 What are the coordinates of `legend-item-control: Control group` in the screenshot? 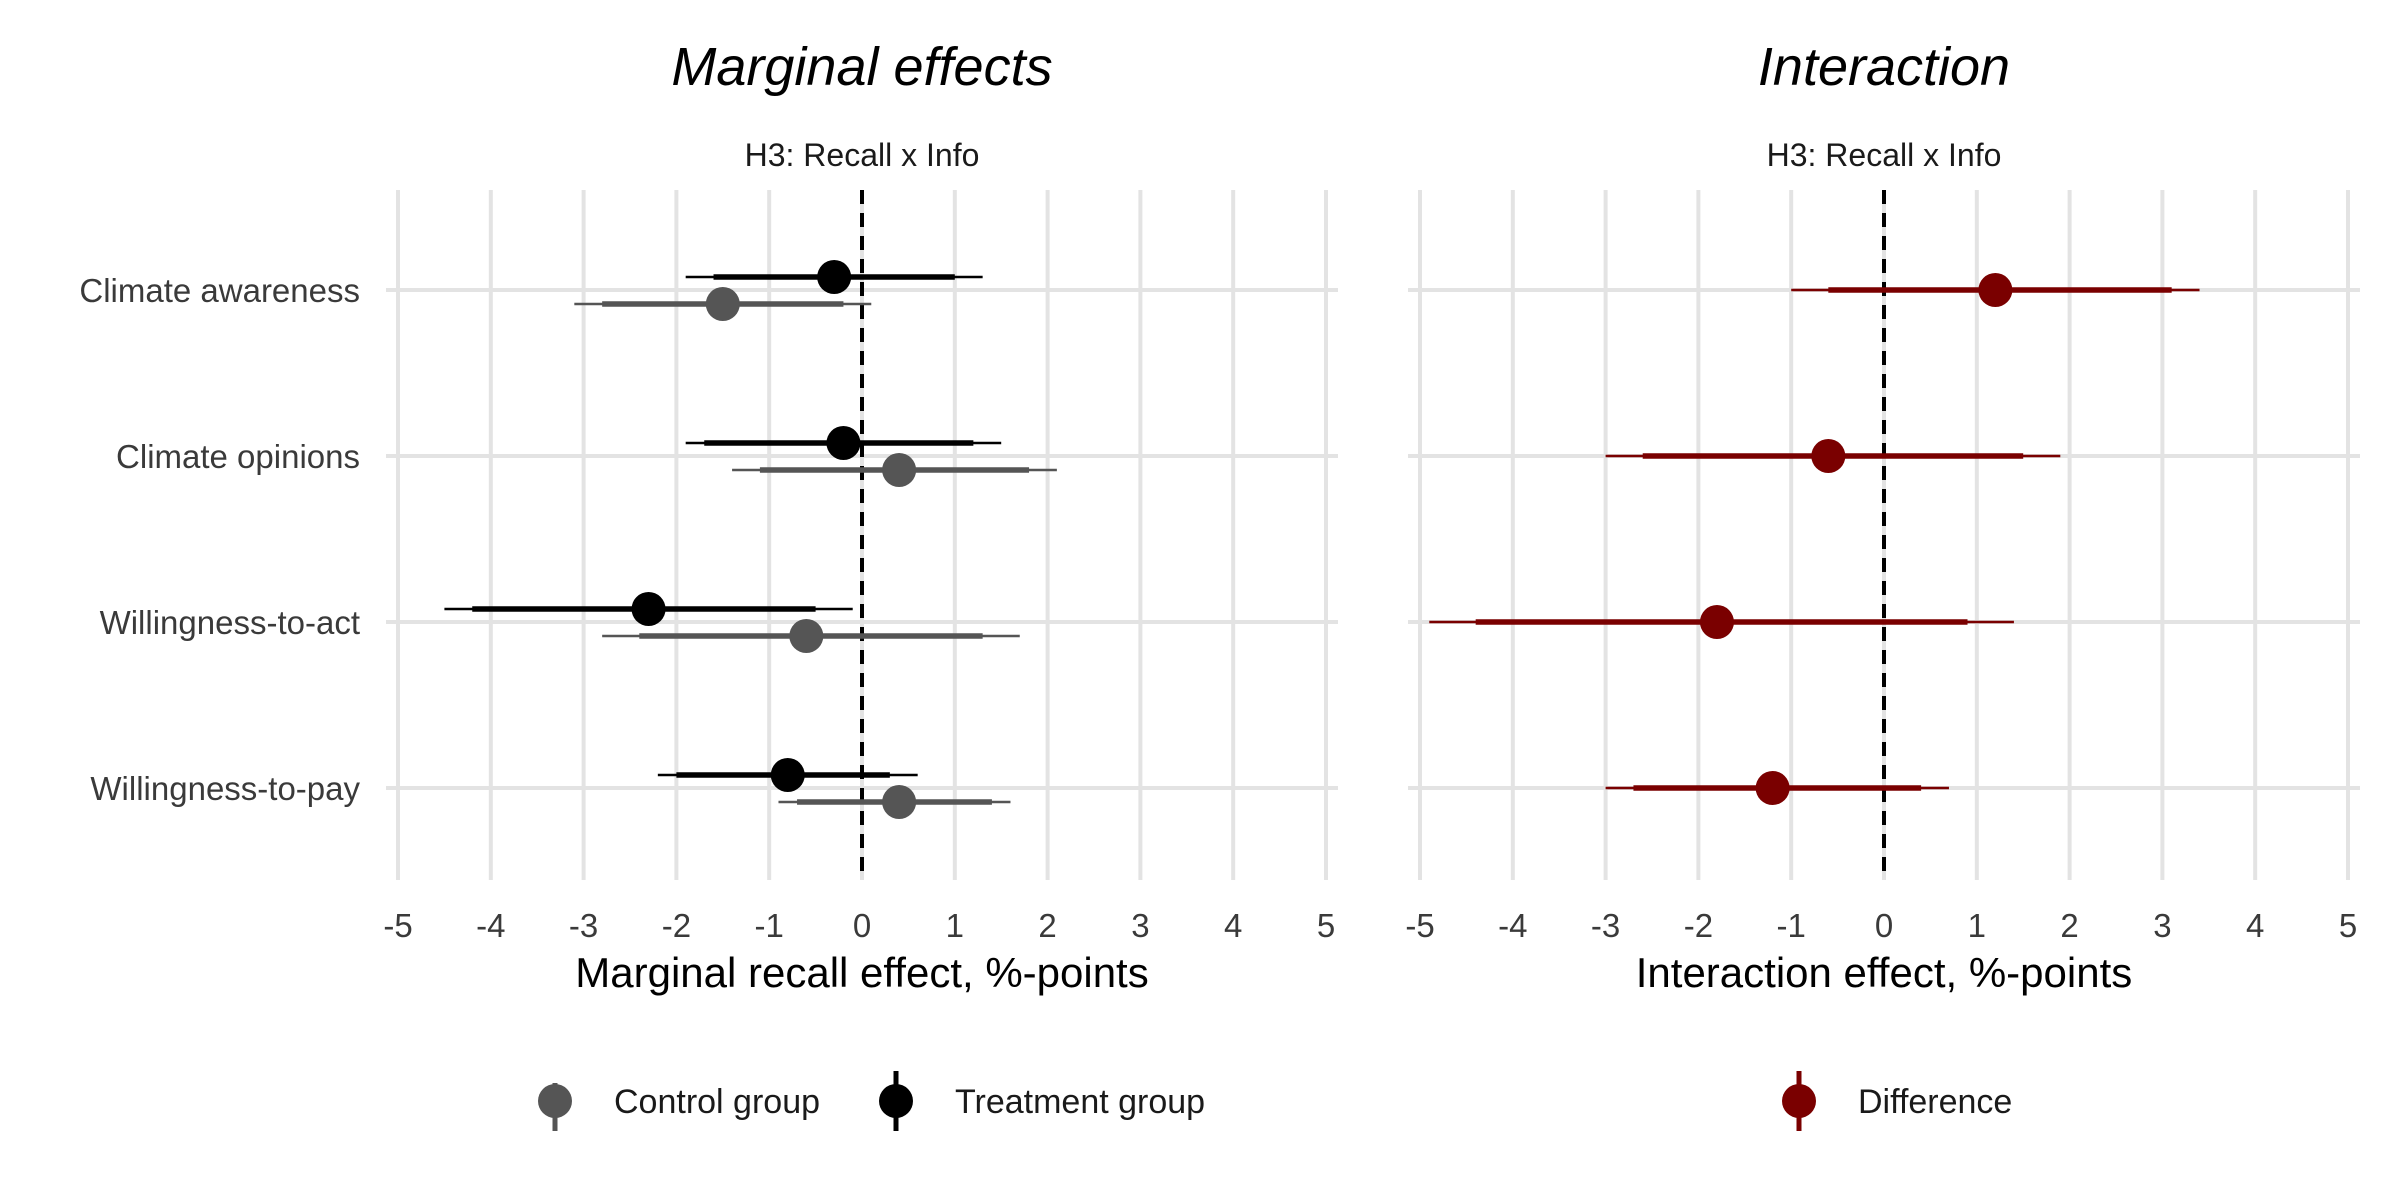 It's located at (679, 1107).